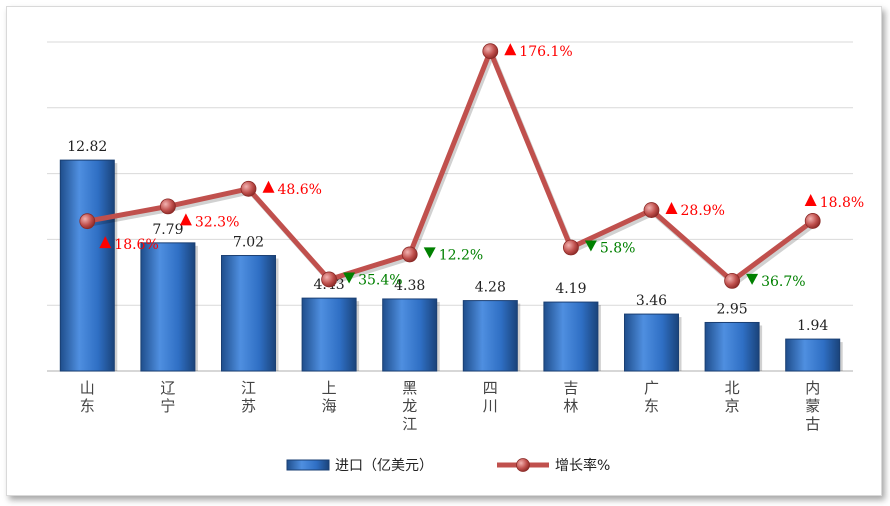 This screenshot has width=890, height=506. I want to click on growth-rate-label: 18.8%, so click(842, 203).